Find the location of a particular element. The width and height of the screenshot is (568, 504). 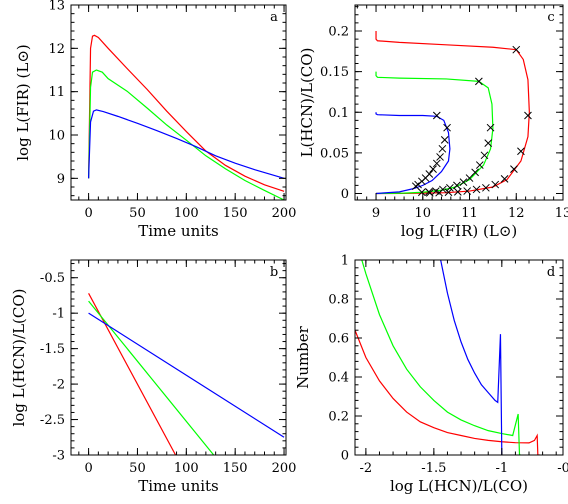

panel-d-series-0-line is located at coordinates (447, 392).